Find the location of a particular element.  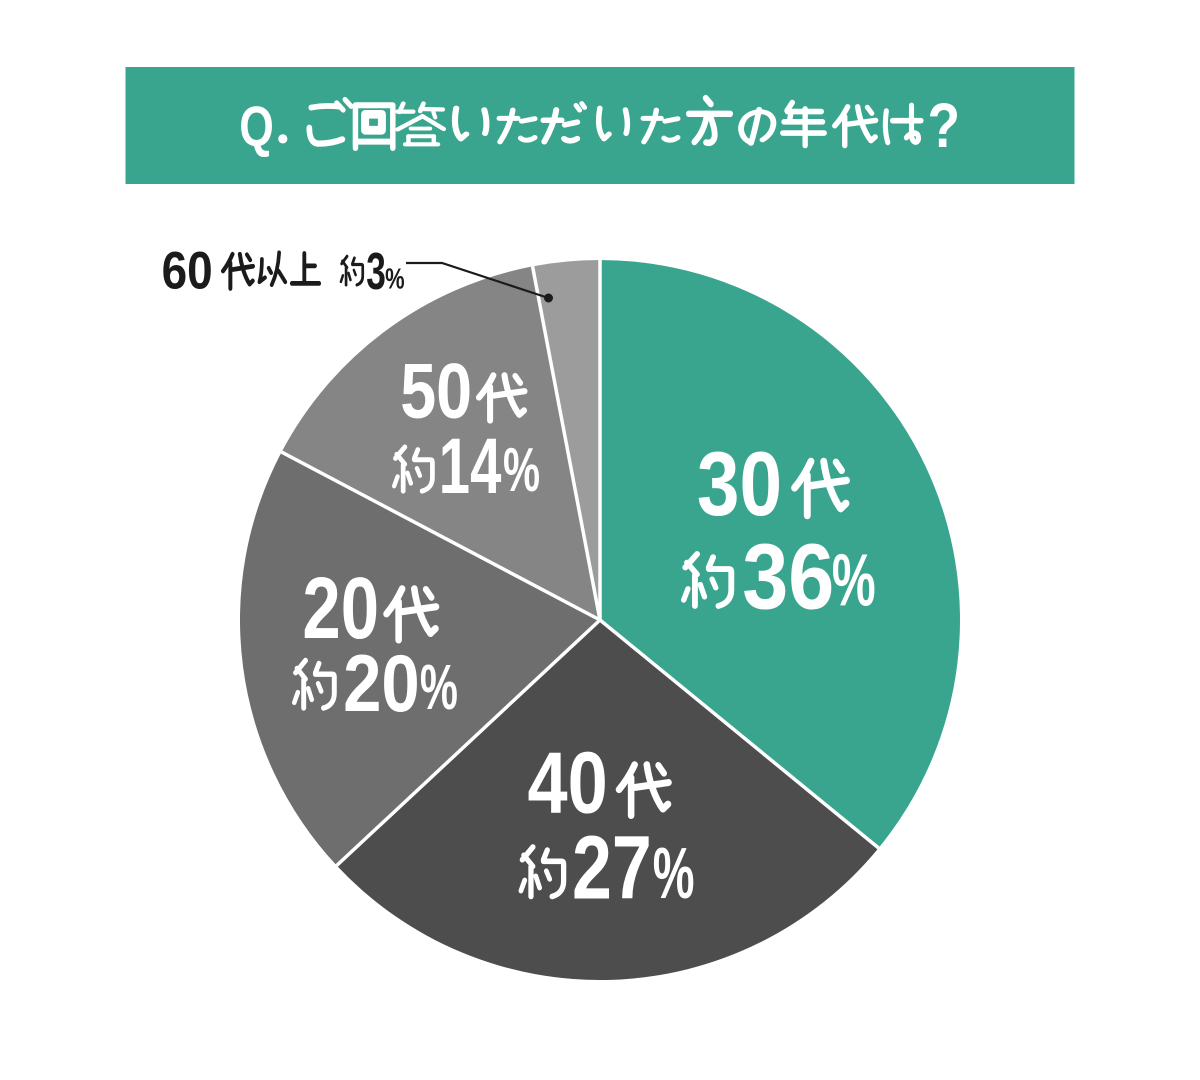

svg-text: 60 is located at coordinates (187, 270).